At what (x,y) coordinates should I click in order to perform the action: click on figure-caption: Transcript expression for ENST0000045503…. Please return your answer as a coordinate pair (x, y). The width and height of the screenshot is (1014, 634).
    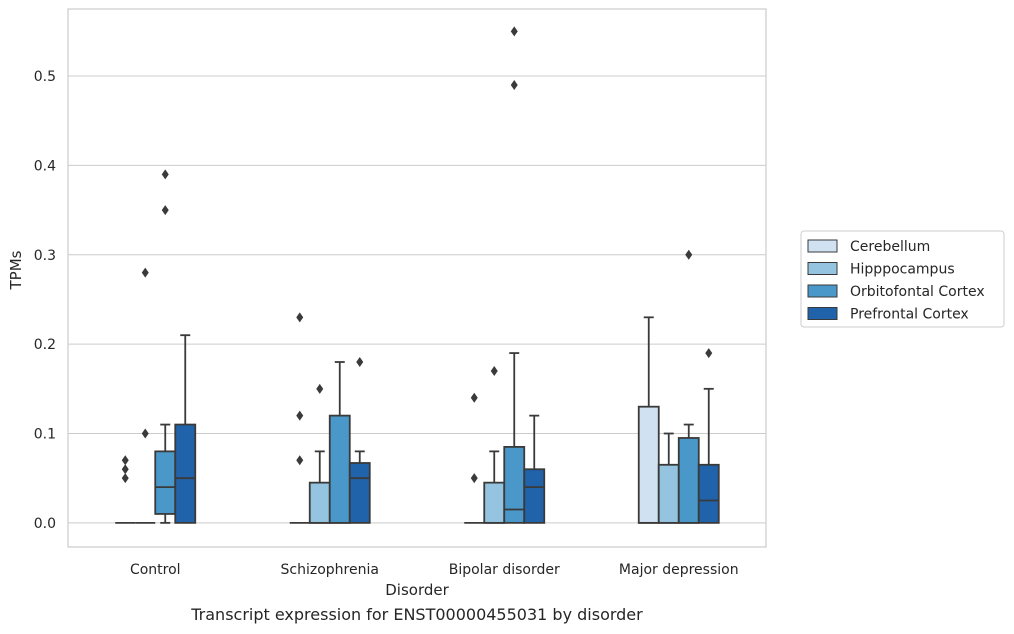
    Looking at the image, I should click on (417, 614).